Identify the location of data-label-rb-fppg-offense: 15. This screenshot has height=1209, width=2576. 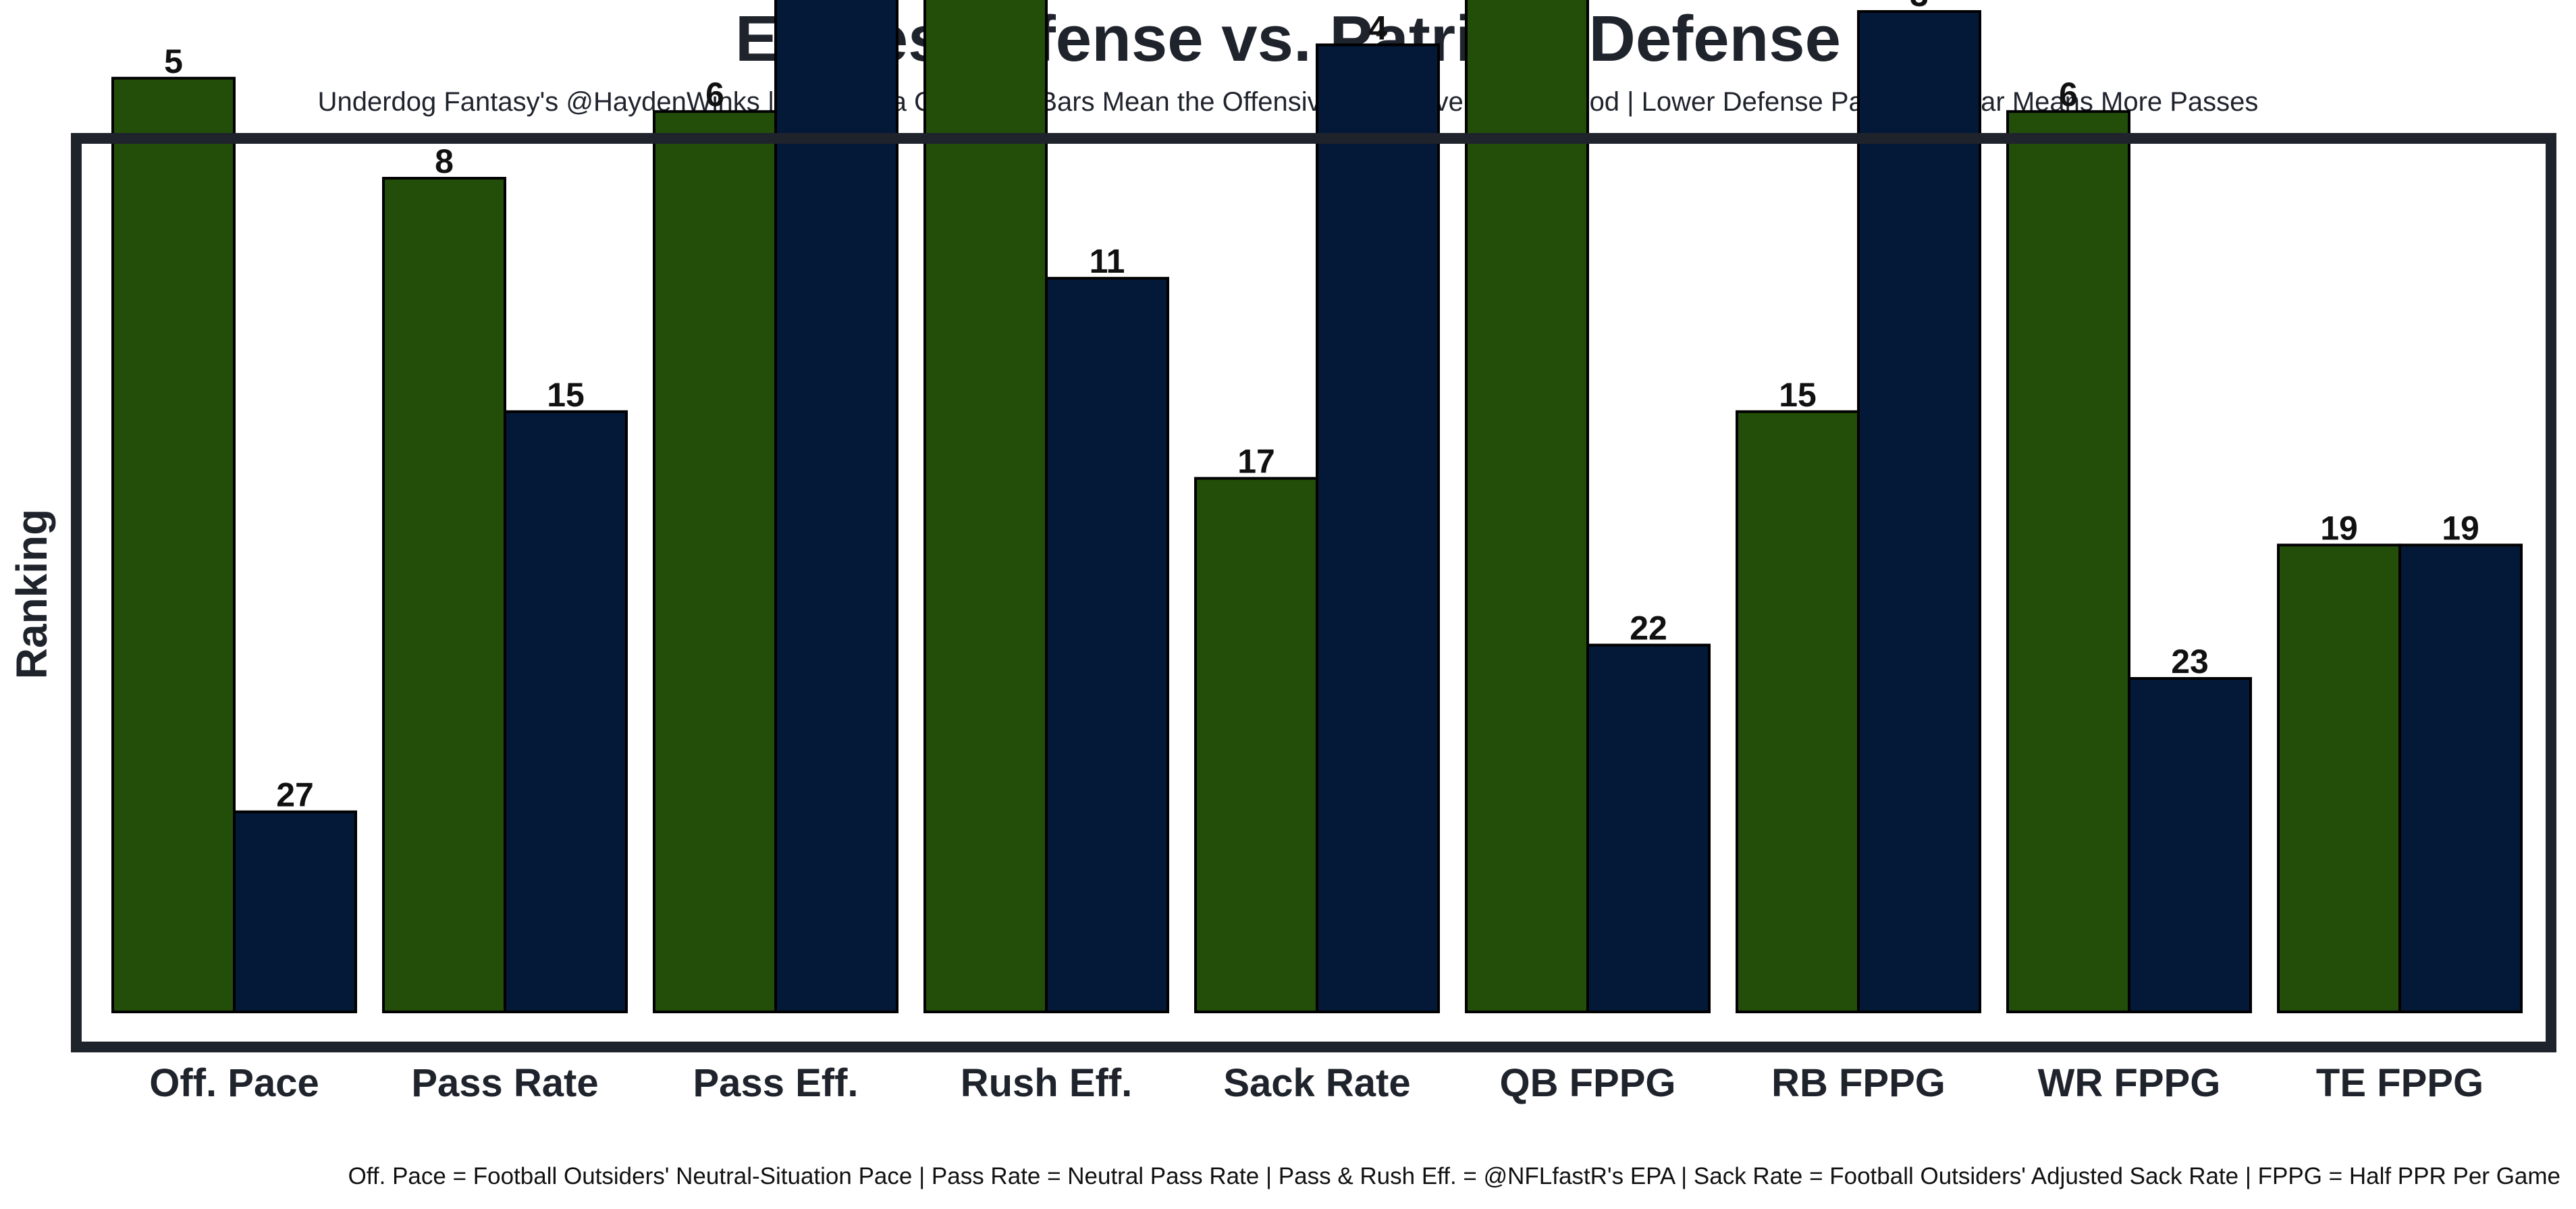
(1798, 395).